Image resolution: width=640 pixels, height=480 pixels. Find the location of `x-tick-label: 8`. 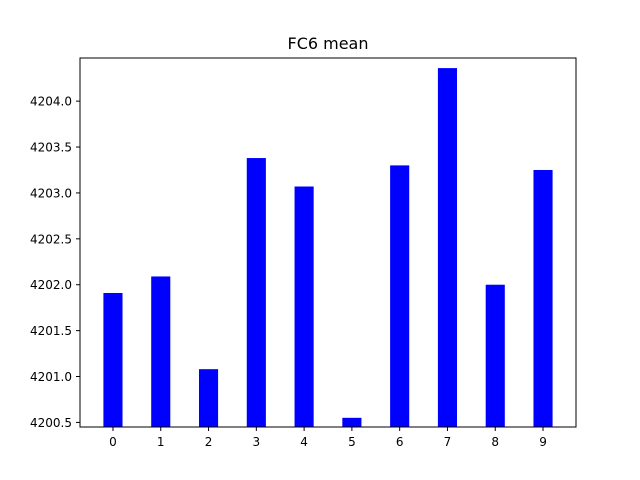

x-tick-label: 8 is located at coordinates (495, 442).